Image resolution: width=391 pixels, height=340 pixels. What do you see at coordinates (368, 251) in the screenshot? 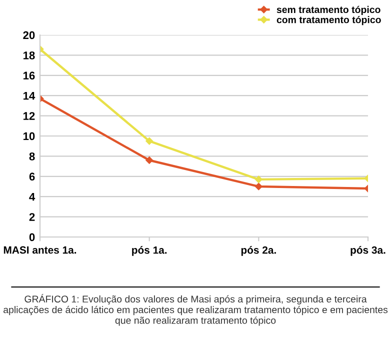
I see `x-tick-label: pós 3a.` at bounding box center [368, 251].